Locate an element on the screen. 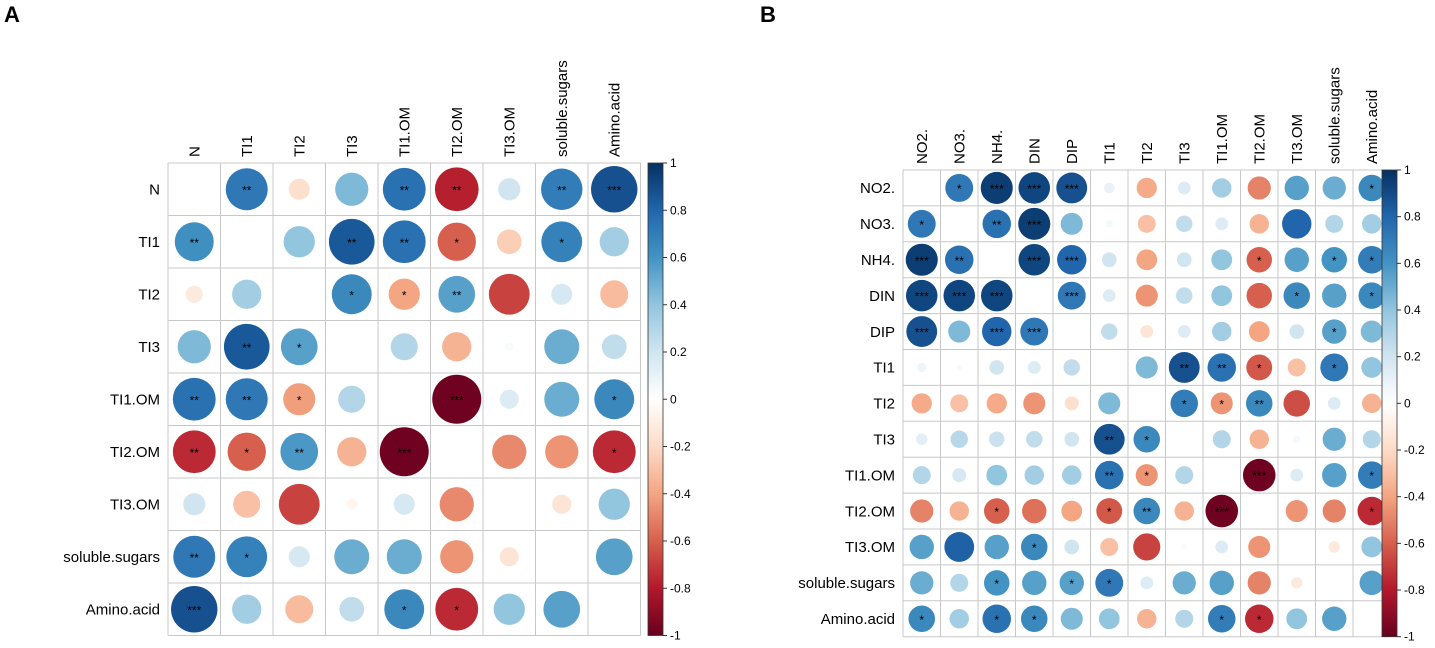 This screenshot has width=1435, height=648. colorbar-tick-label: -0.8 is located at coordinates (1414, 590).